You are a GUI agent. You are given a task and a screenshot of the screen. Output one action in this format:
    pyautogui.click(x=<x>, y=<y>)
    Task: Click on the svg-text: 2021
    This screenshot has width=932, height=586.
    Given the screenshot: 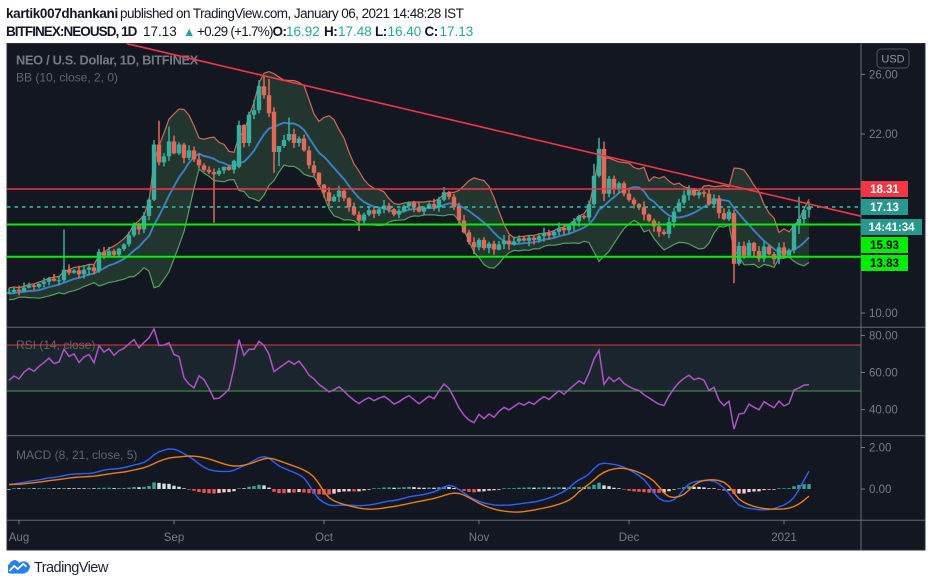 What is the action you would take?
    pyautogui.click(x=784, y=538)
    